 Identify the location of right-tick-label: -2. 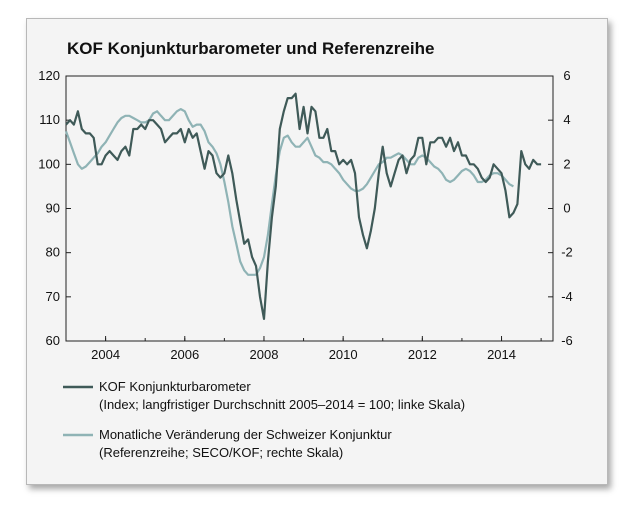
(567, 252).